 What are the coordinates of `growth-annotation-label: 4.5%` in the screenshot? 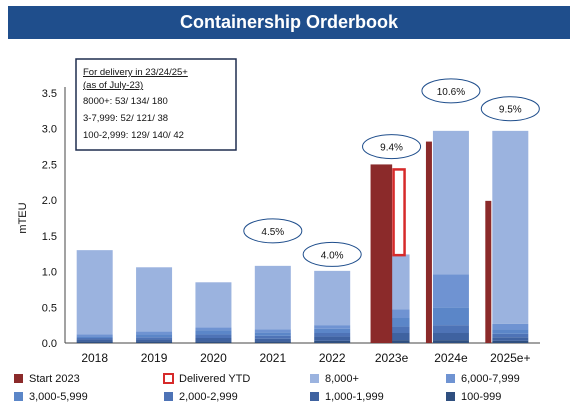 It's located at (272, 232).